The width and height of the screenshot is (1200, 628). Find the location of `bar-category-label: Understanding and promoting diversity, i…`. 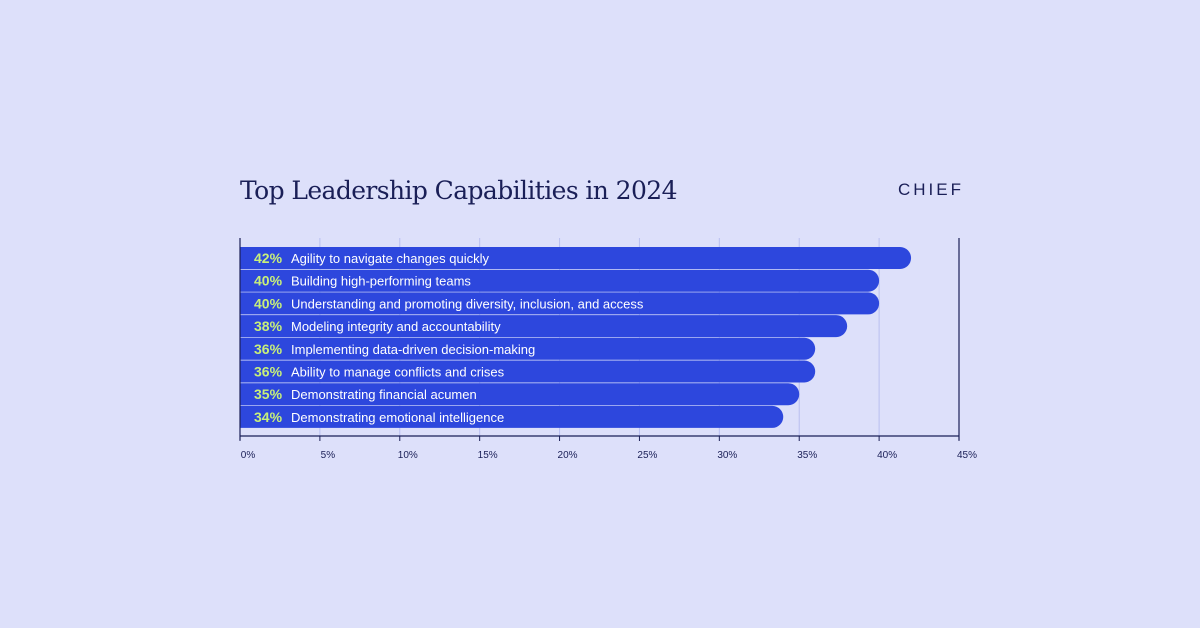

bar-category-label: Understanding and promoting diversity, i… is located at coordinates (467, 303).